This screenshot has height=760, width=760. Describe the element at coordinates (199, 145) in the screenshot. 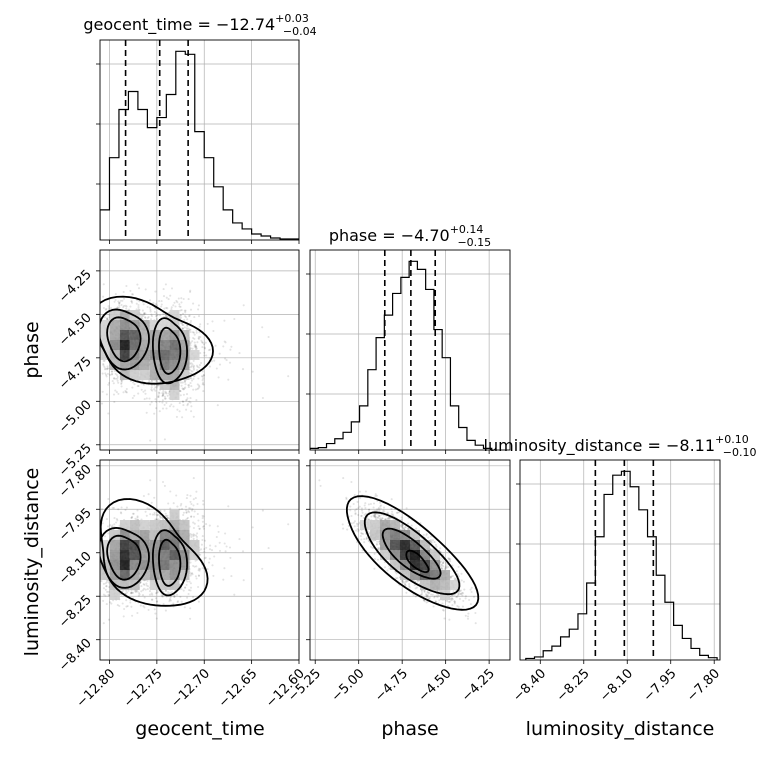

I see `histogram-step-geocent_time` at that location.